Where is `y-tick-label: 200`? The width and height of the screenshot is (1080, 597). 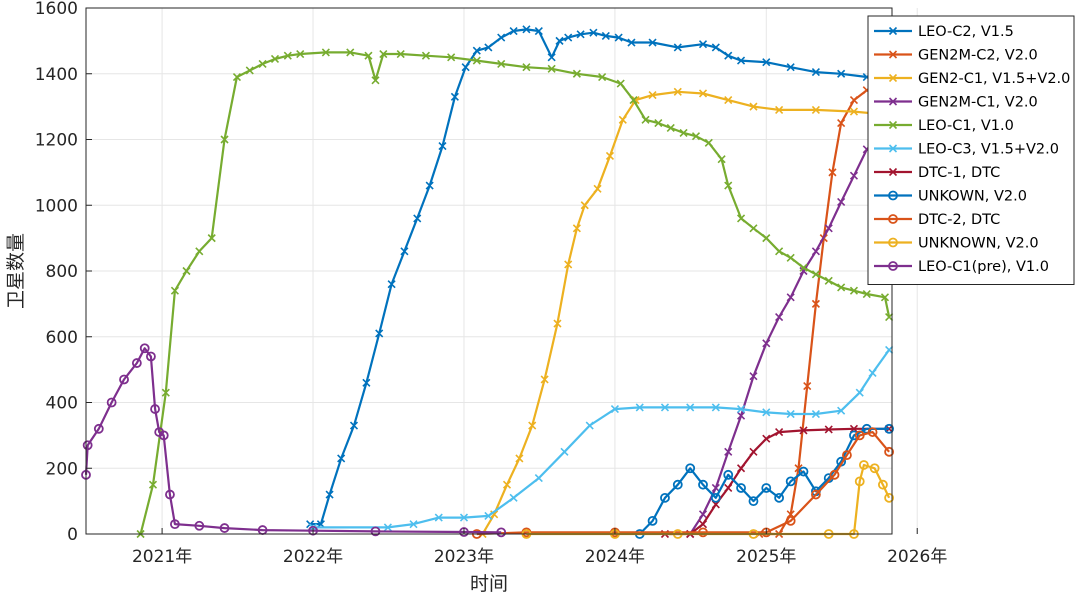
y-tick-label: 200 is located at coordinates (62, 469).